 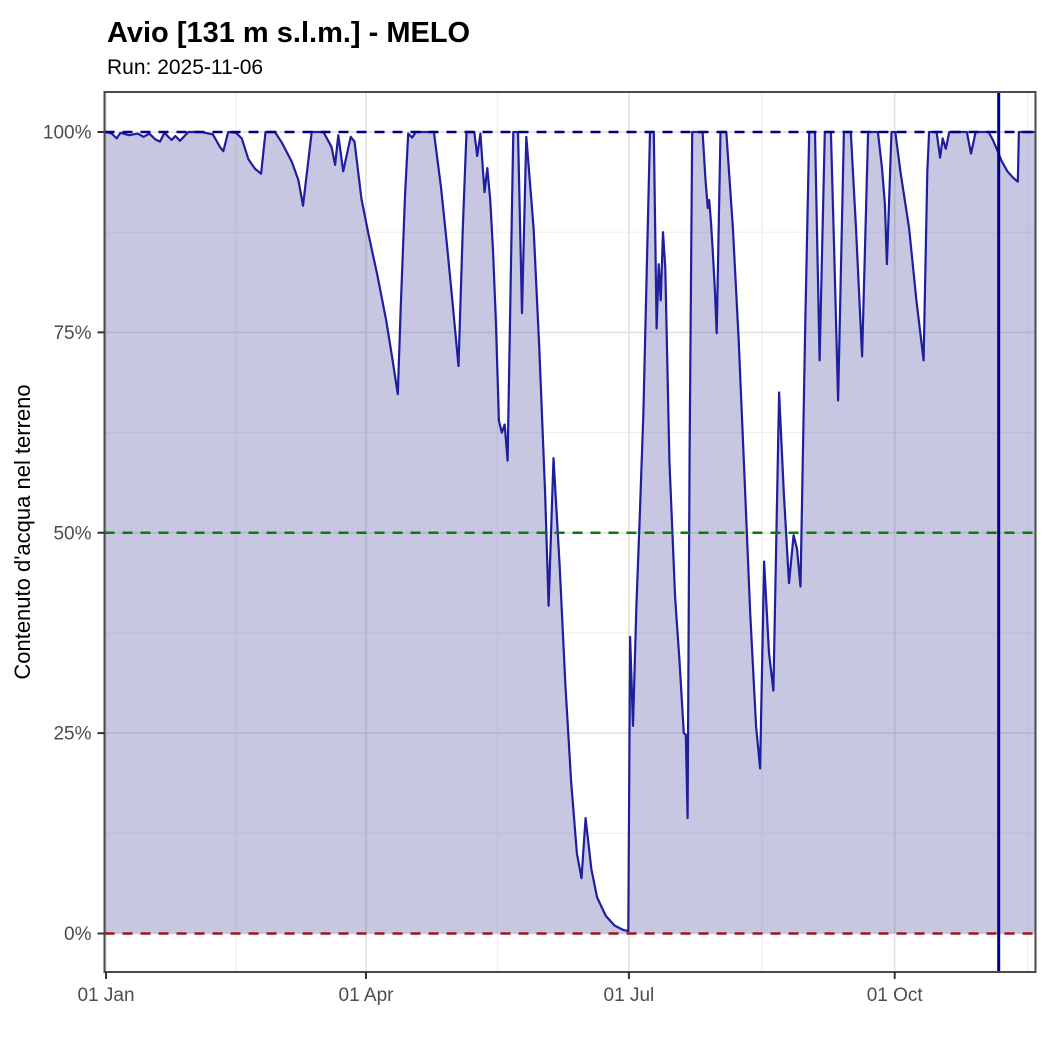 I want to click on y-tick-label: 75%, so click(x=72, y=333).